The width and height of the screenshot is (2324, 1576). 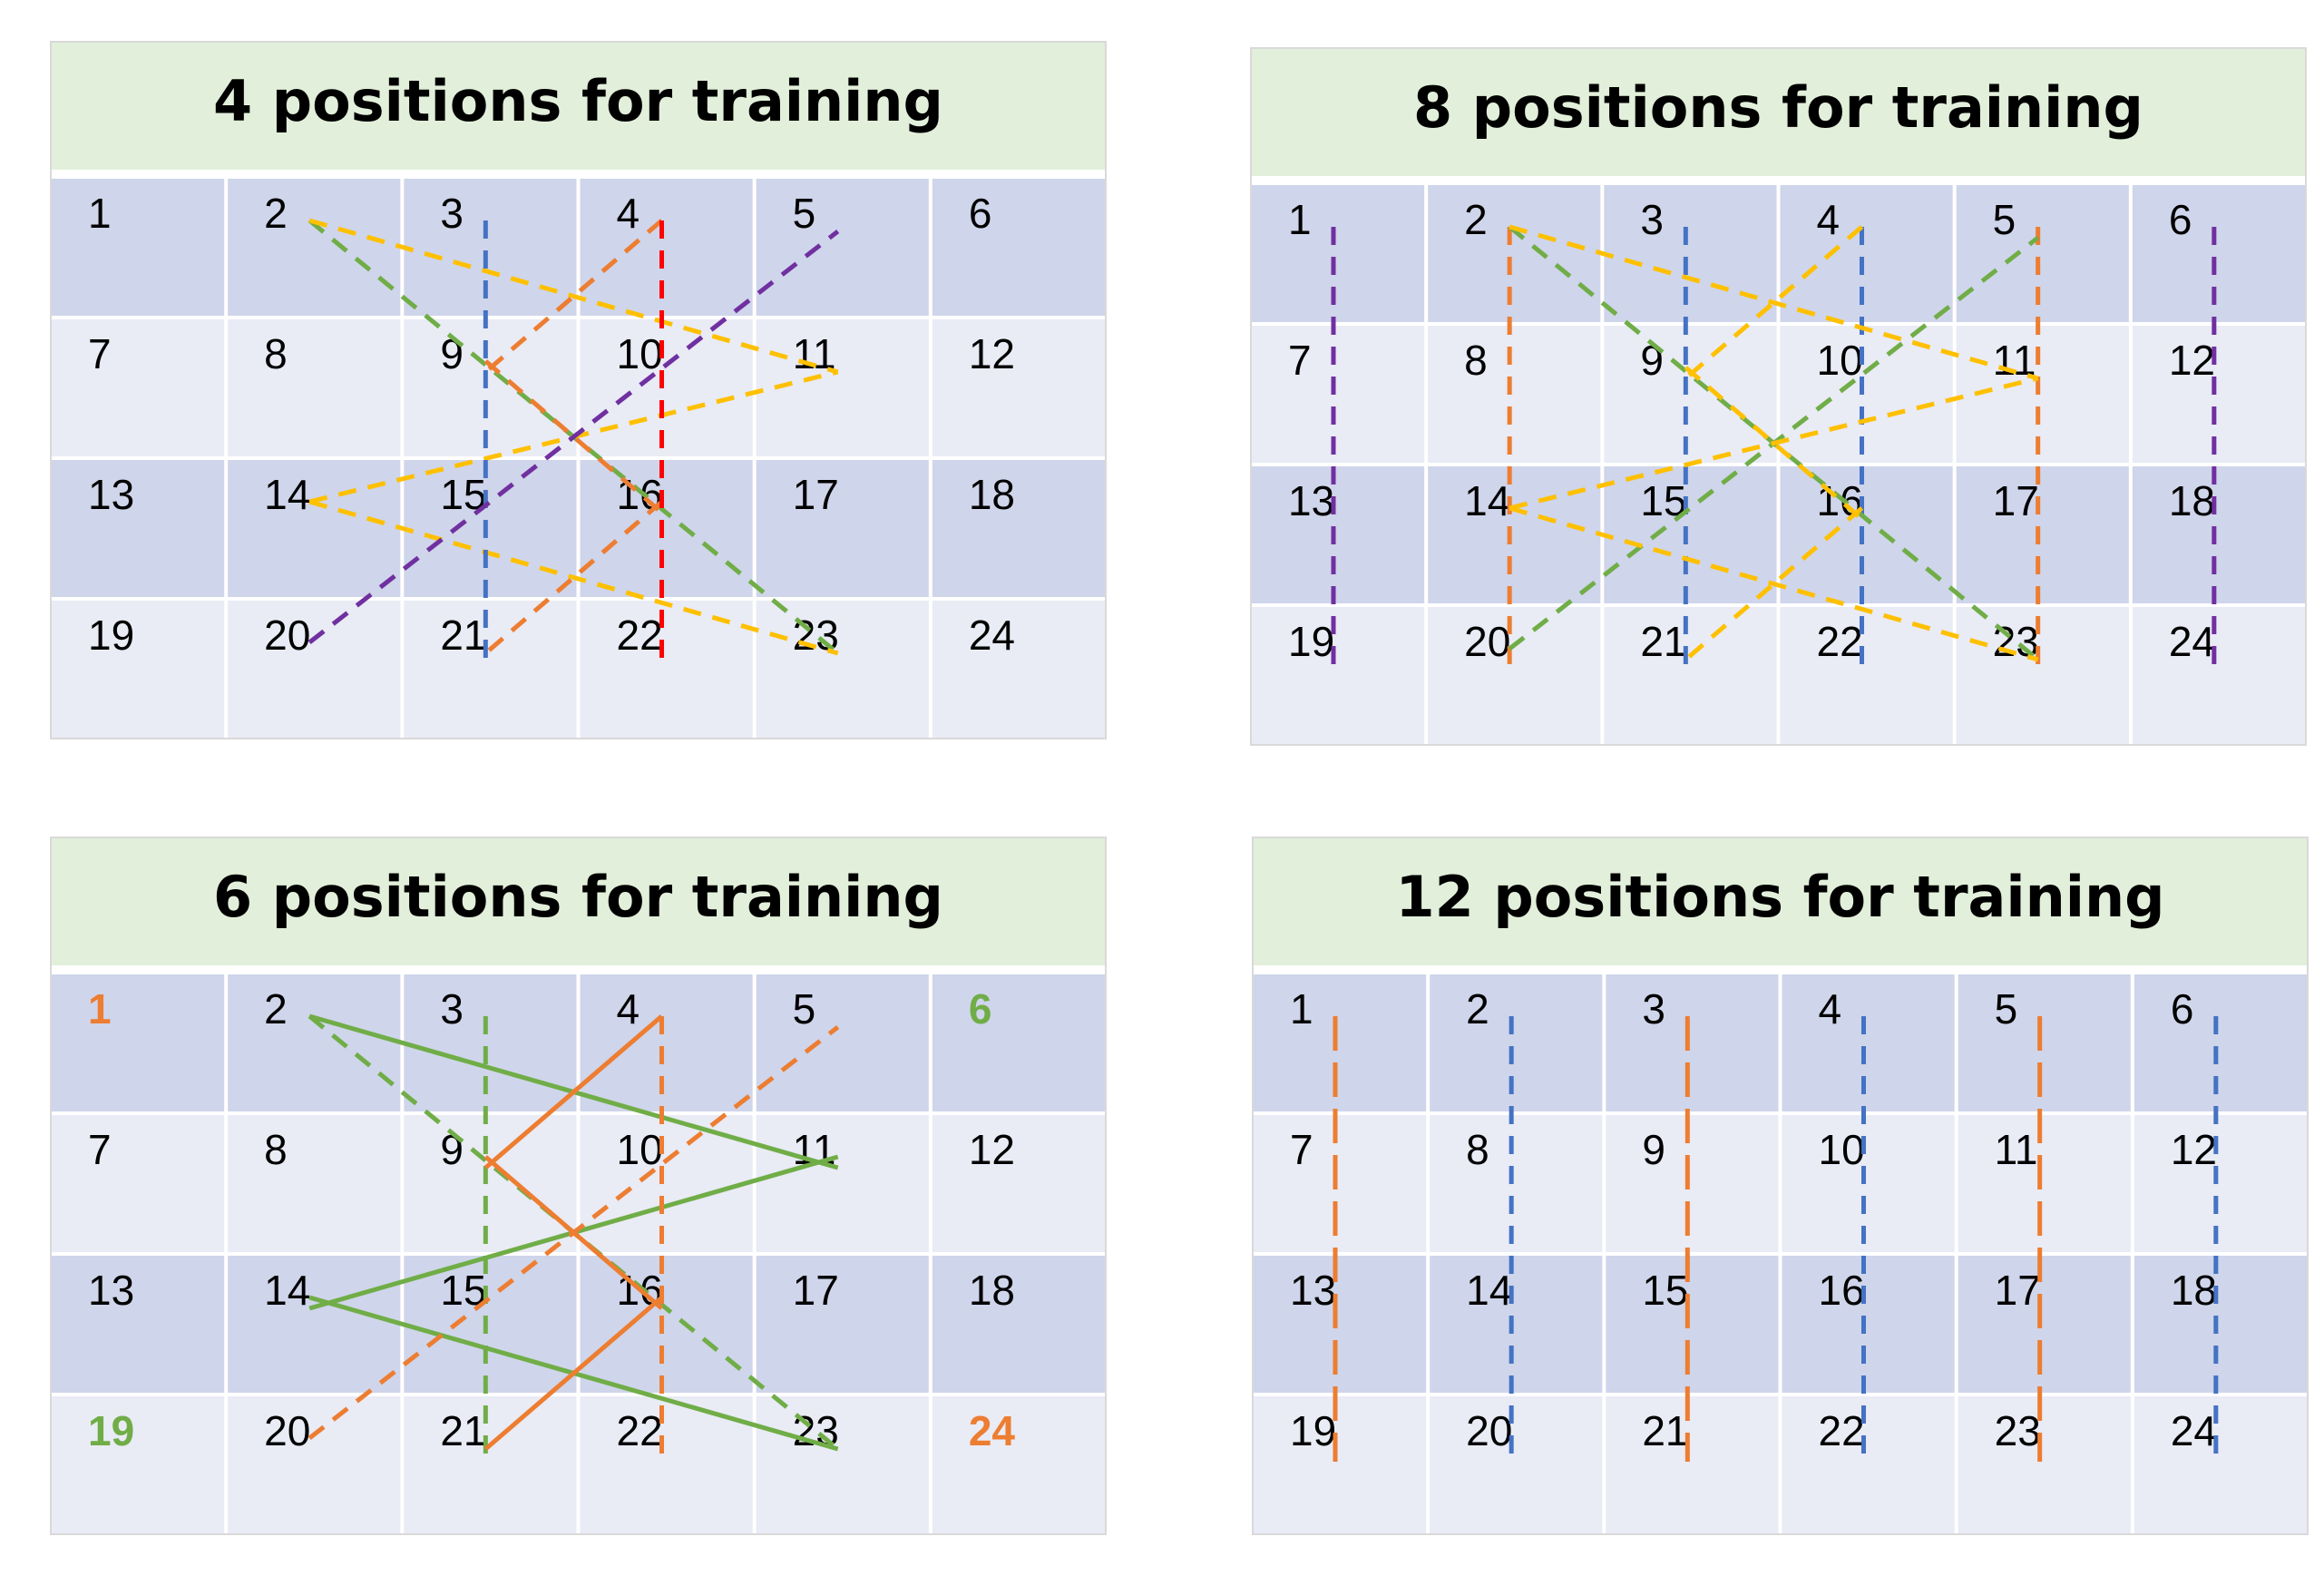 What do you see at coordinates (2016, 1149) in the screenshot?
I see `cell-number-11: 11` at bounding box center [2016, 1149].